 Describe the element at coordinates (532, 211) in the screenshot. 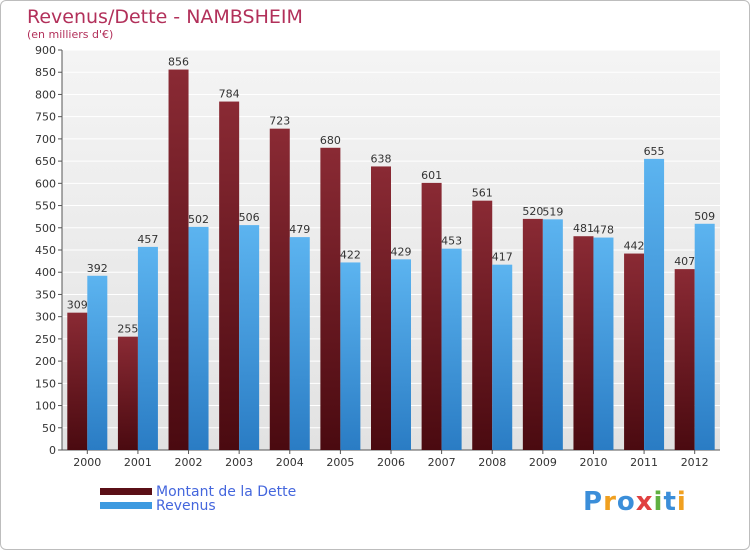

I see `data-label-dette: 520` at that location.